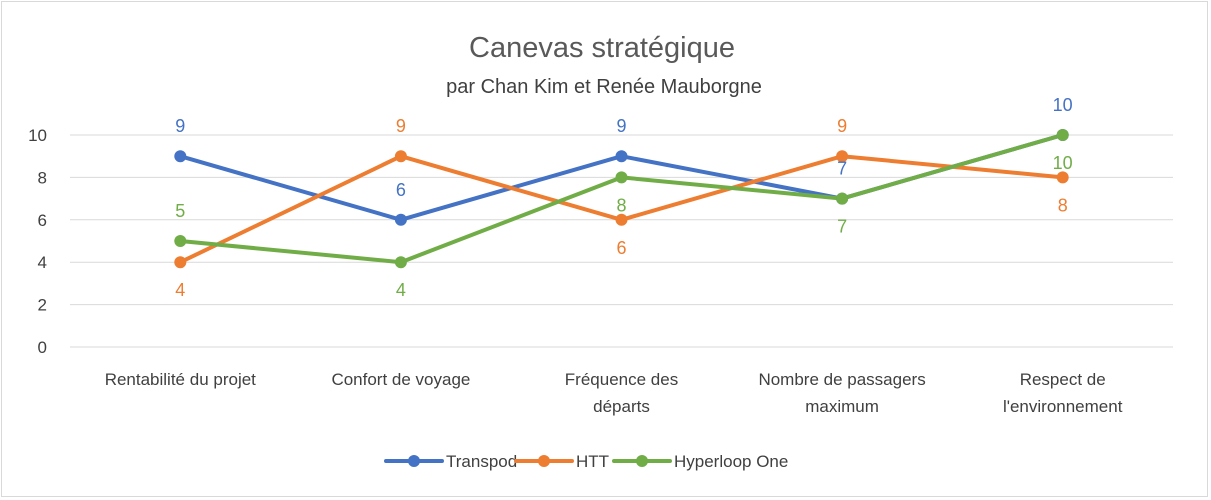 This screenshot has width=1211, height=500. What do you see at coordinates (42, 177) in the screenshot?
I see `y-tick-label: 8` at bounding box center [42, 177].